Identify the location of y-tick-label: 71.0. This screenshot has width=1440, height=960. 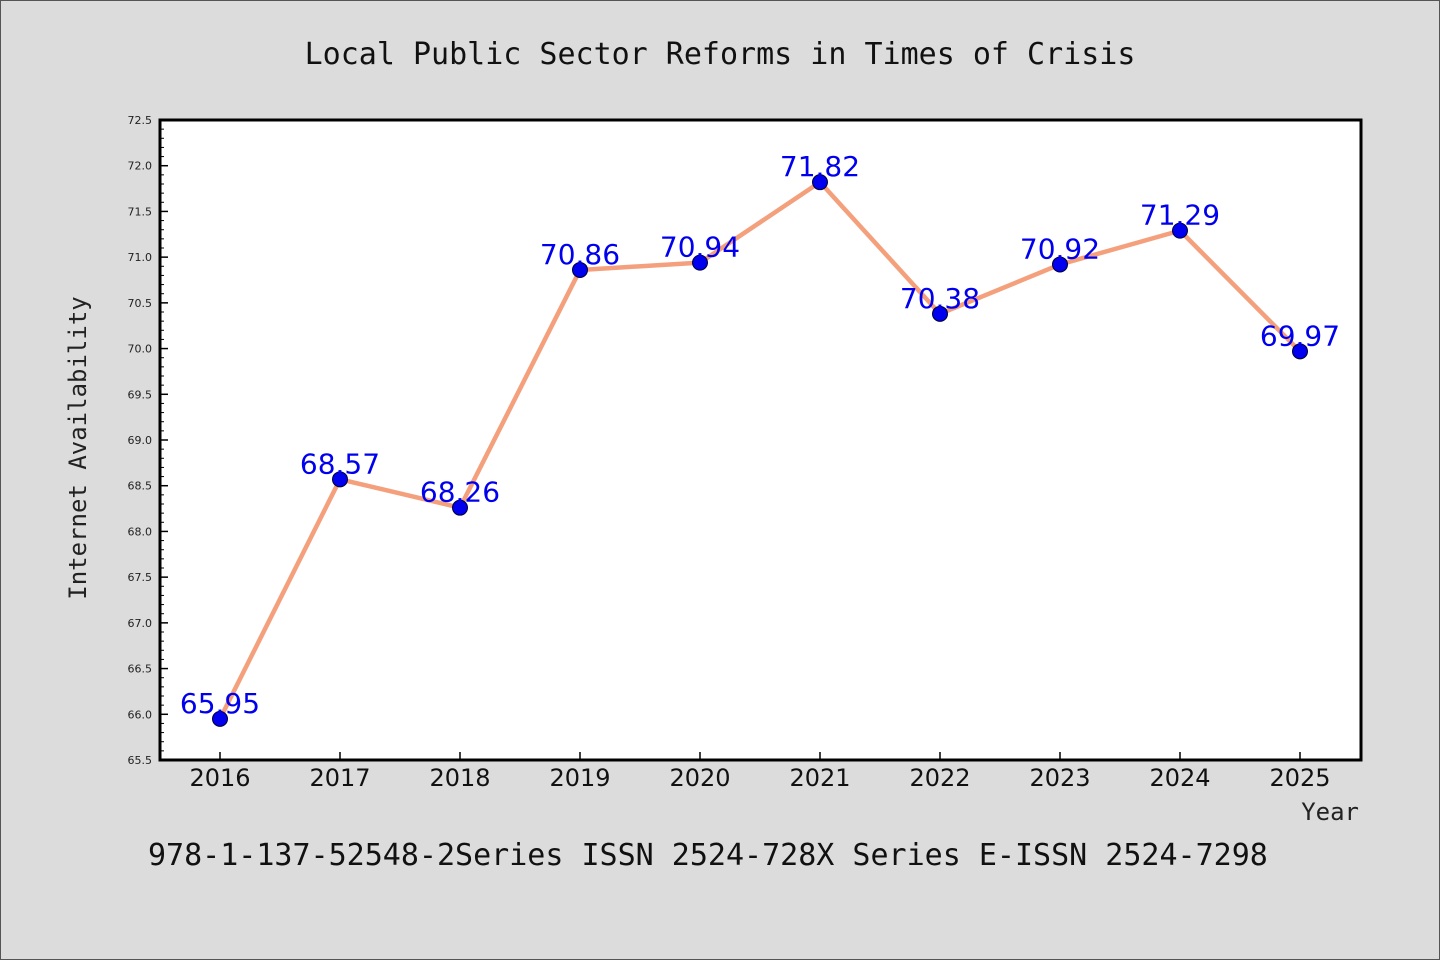
(140, 257).